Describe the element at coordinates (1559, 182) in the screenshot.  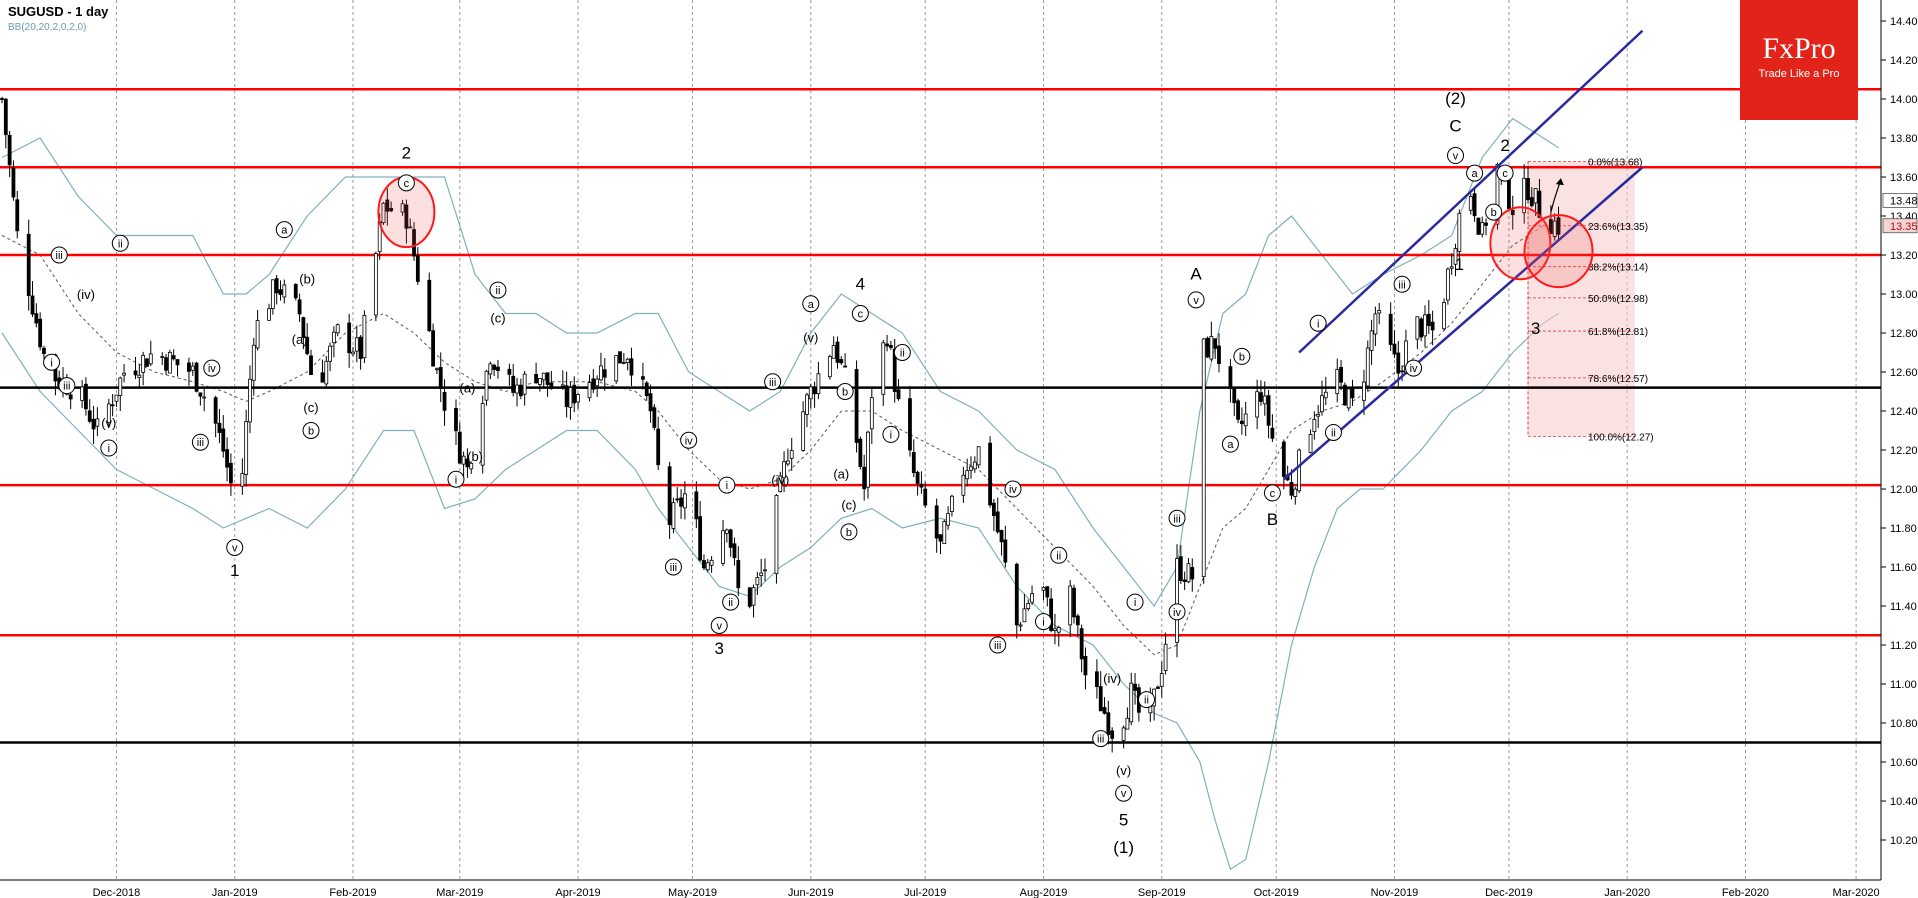
I see `projection-arrow-head` at that location.